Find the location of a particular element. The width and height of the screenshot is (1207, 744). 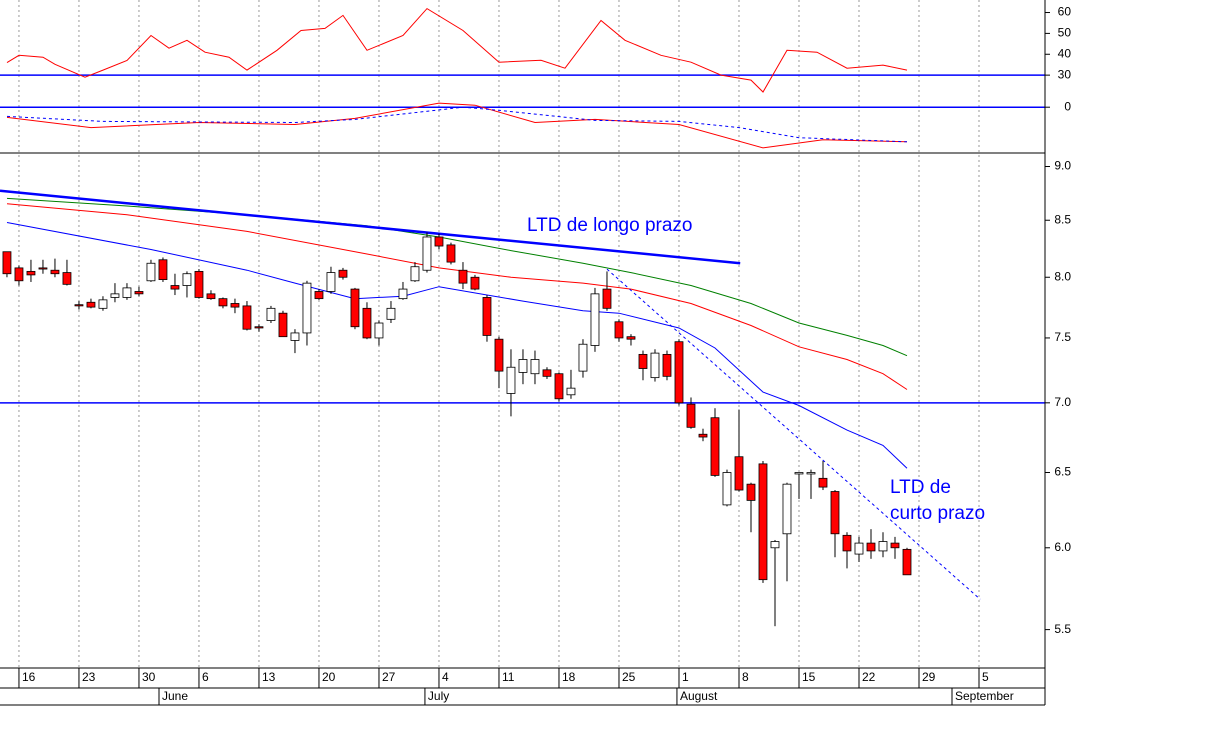

x-tick-label: 30 is located at coordinates (149, 677).